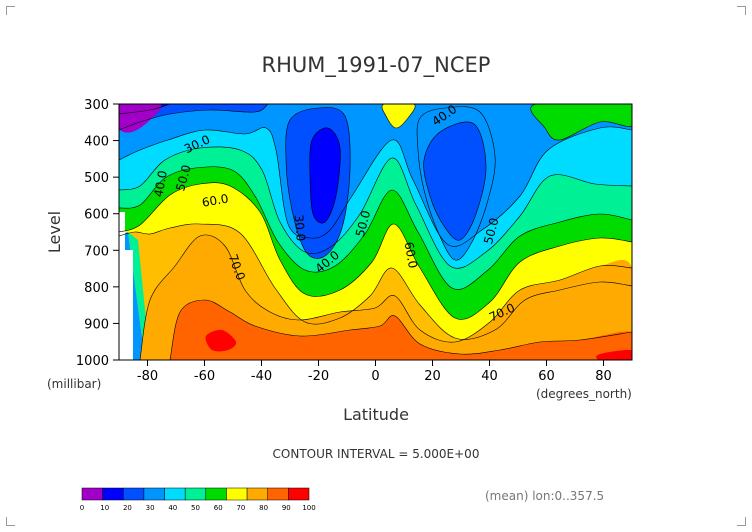 Image resolution: width=752 pixels, height=532 pixels. I want to click on contour-interval-note: CONTOUR INTERVAL = 5.000E+00, so click(376, 454).